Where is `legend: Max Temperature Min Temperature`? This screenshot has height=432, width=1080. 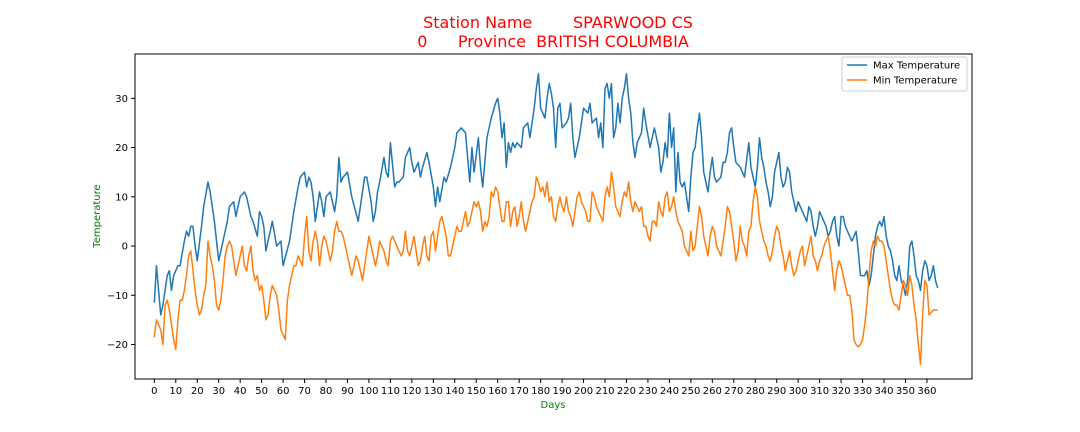 legend: Max Temperature Min Temperature is located at coordinates (904, 74).